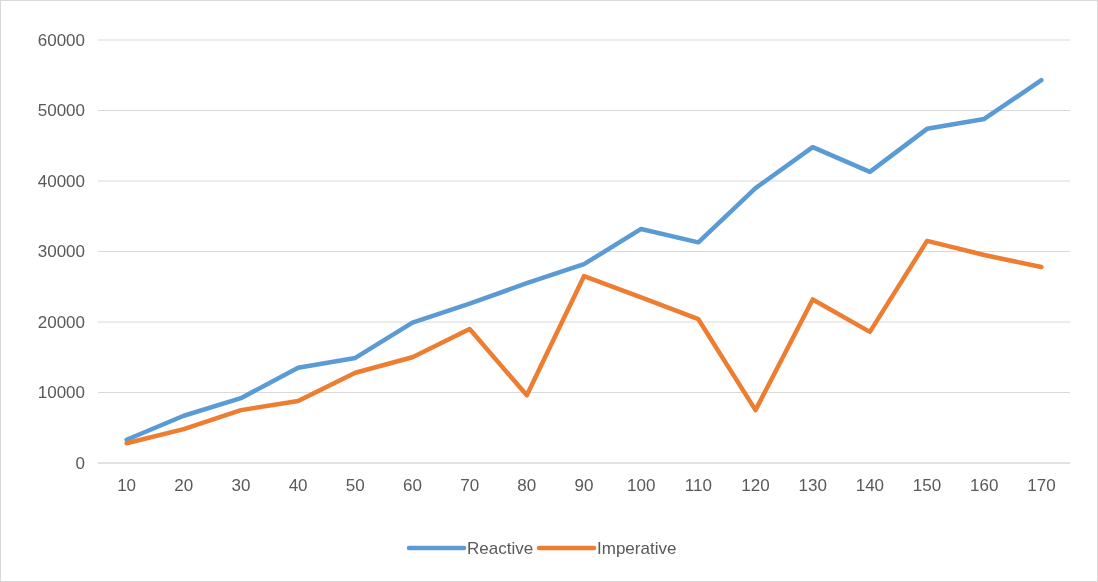  What do you see at coordinates (61, 252) in the screenshot?
I see `y-tick-label: 30000` at bounding box center [61, 252].